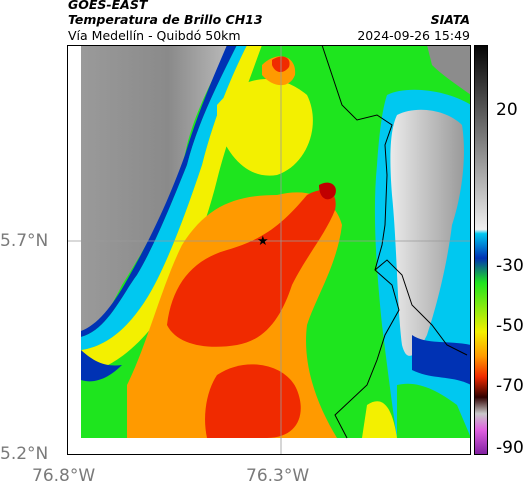  I want to click on colorbar-tick-m30: -30, so click(510, 266).